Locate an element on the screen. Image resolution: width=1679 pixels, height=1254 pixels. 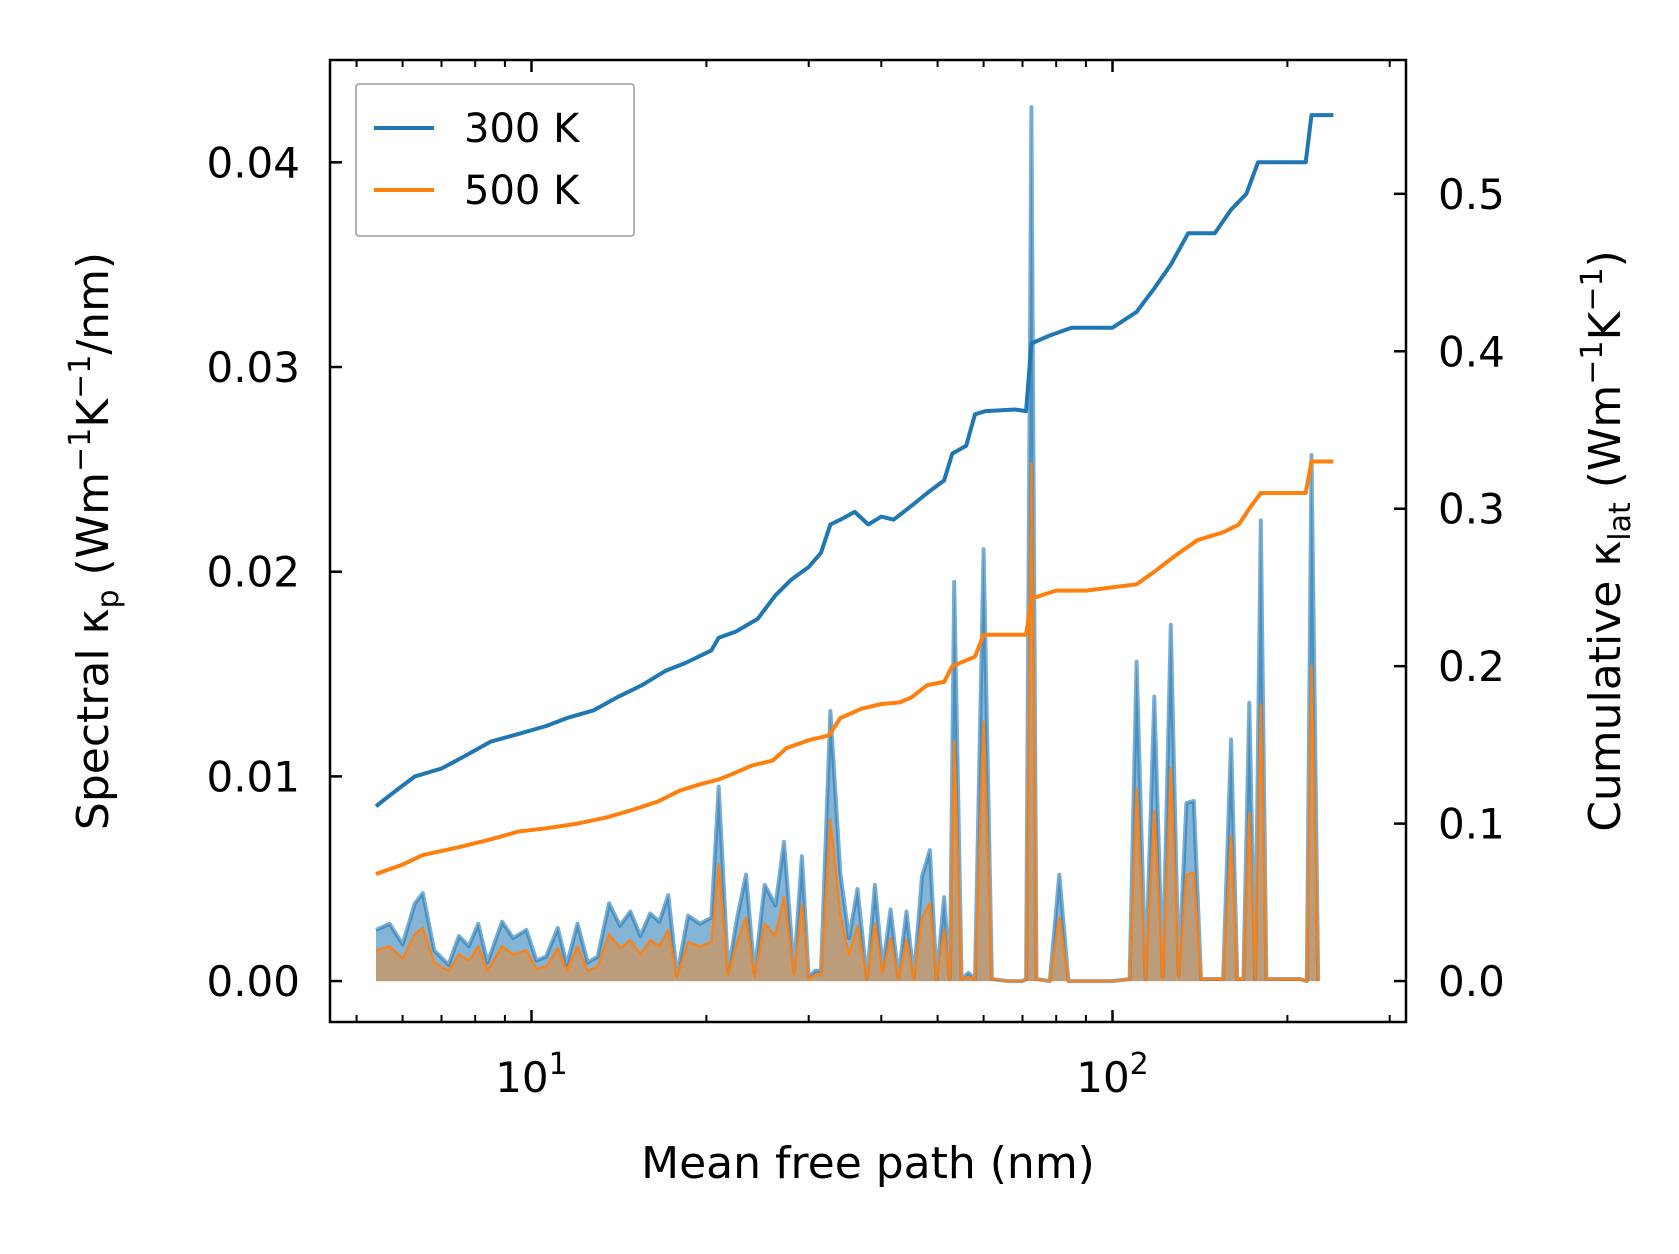
y-axis-right-title: Cumulative κlat (Wm−1K−1) is located at coordinates (1606, 541).